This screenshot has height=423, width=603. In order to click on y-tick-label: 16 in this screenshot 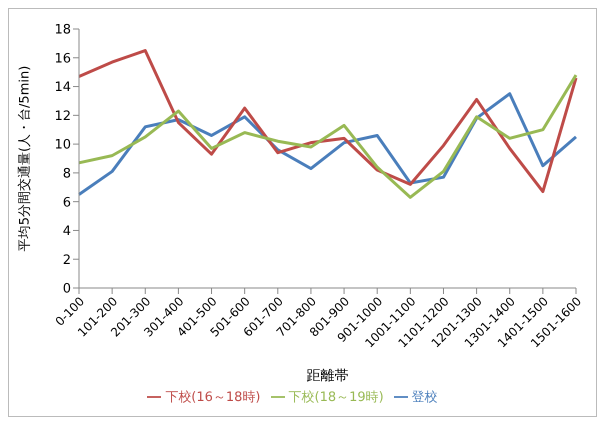, I will do `click(62, 58)`.